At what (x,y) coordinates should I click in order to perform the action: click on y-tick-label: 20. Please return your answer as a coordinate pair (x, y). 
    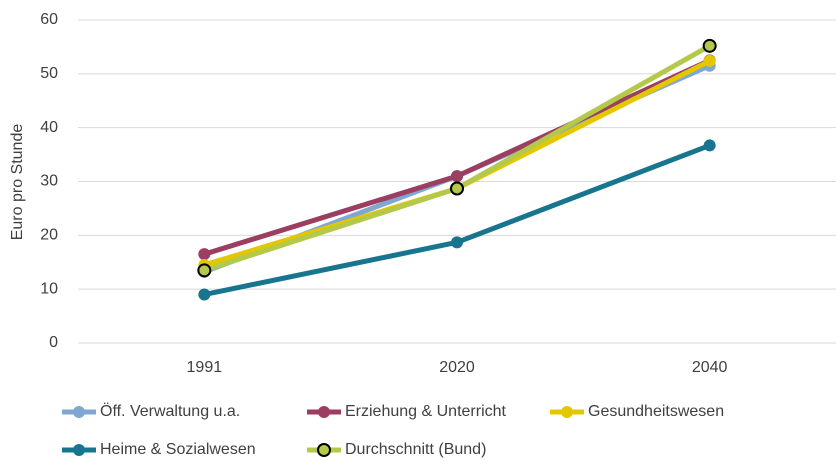
    Looking at the image, I should click on (49, 235).